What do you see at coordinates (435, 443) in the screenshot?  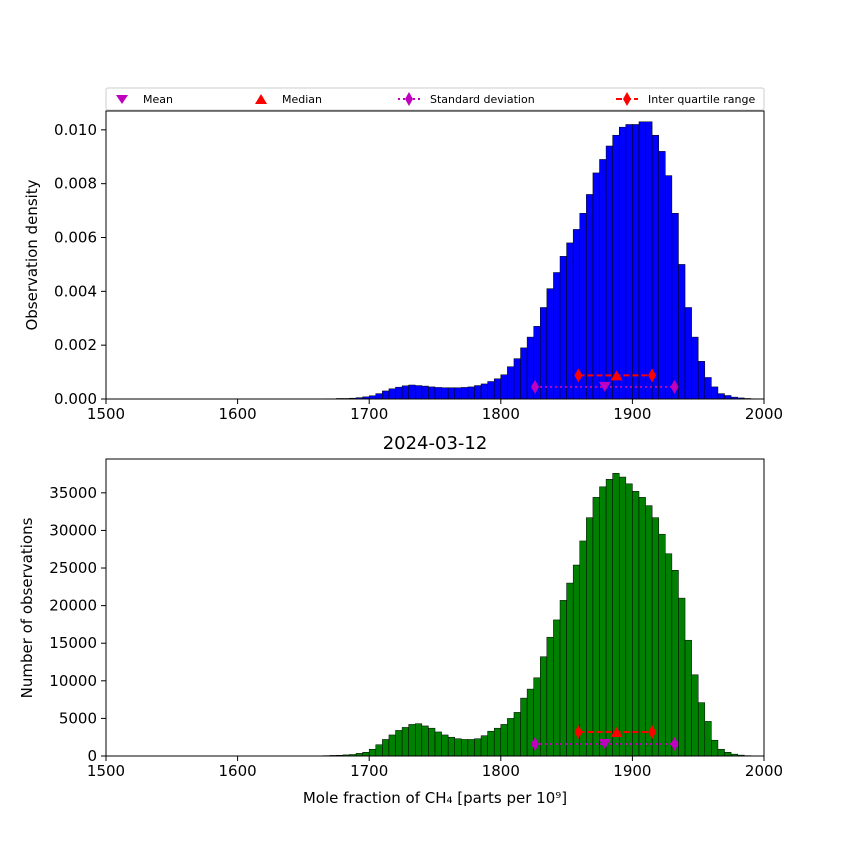 I see `count-chart-title: 2024-03-12` at bounding box center [435, 443].